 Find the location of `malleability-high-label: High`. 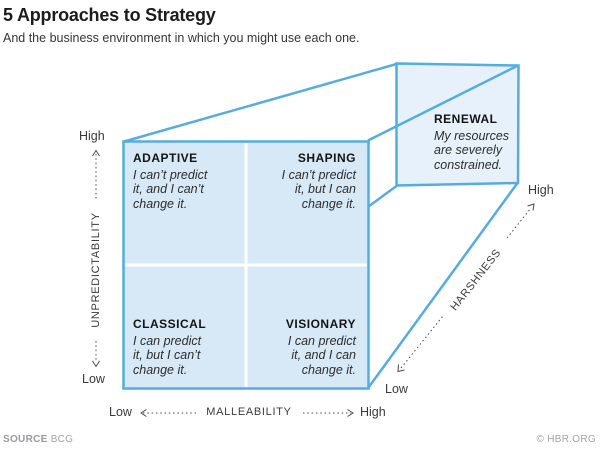

malleability-high-label: High is located at coordinates (373, 412).